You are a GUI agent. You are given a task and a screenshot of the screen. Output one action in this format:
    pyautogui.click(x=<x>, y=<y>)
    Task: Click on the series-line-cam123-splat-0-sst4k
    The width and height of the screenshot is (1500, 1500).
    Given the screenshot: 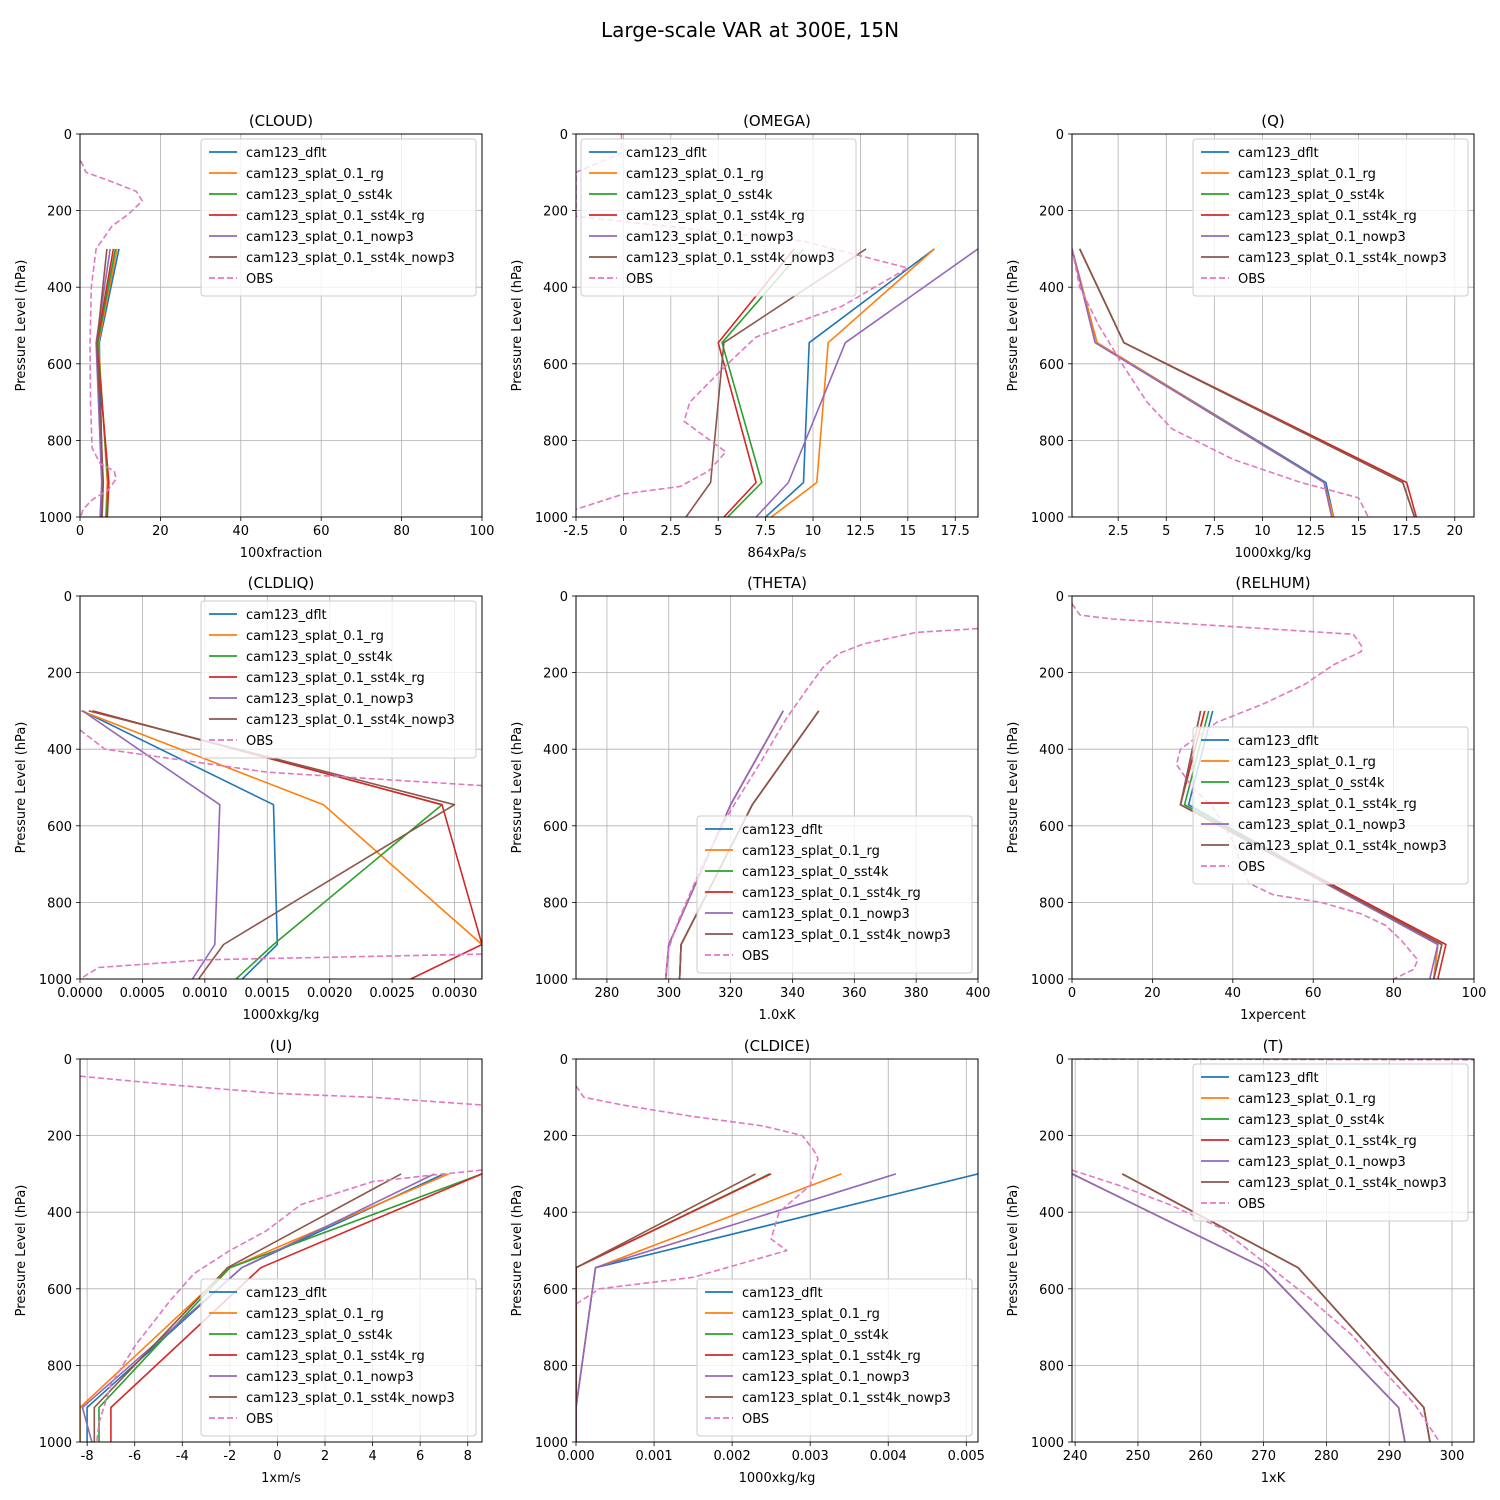 What is the action you would take?
    pyautogui.click(x=290, y=1307)
    